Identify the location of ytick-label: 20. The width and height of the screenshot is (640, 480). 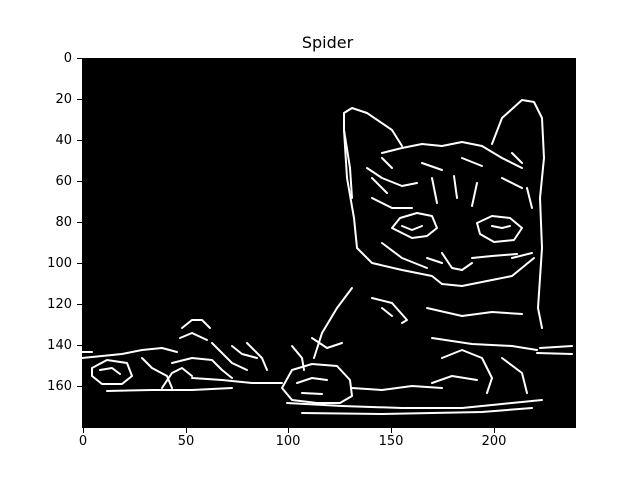
(63, 99).